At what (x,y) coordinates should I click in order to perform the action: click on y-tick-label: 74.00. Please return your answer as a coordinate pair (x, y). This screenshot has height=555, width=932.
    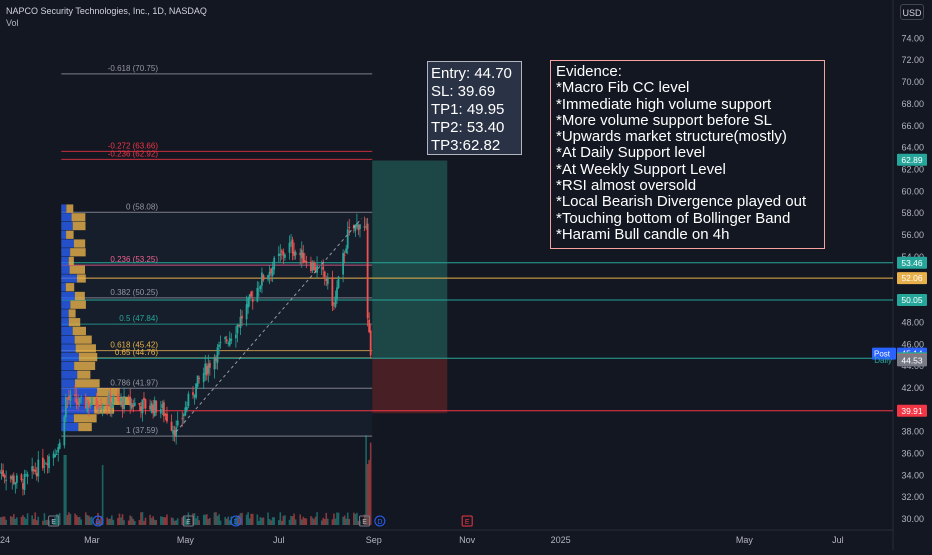
    Looking at the image, I should click on (912, 38).